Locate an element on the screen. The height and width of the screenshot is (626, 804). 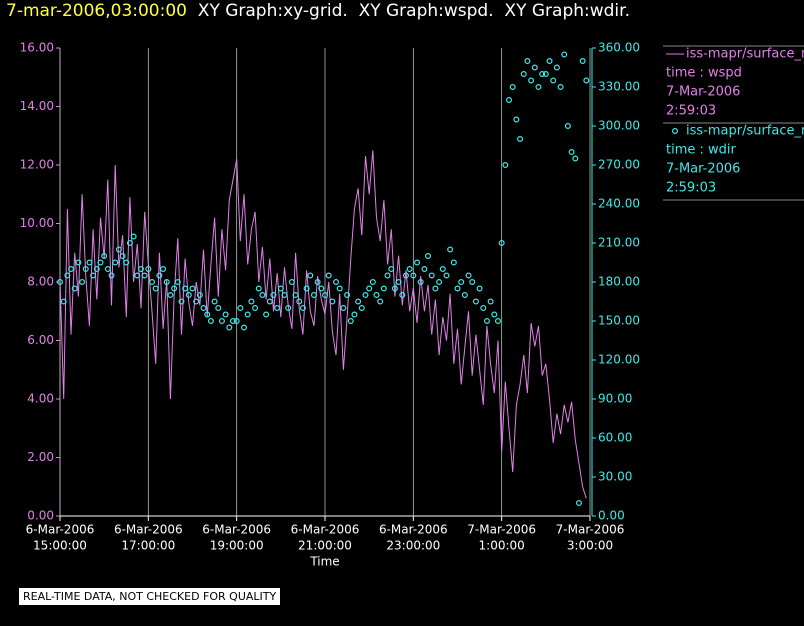
y2-tick-label: 210.00 is located at coordinates (619, 243).